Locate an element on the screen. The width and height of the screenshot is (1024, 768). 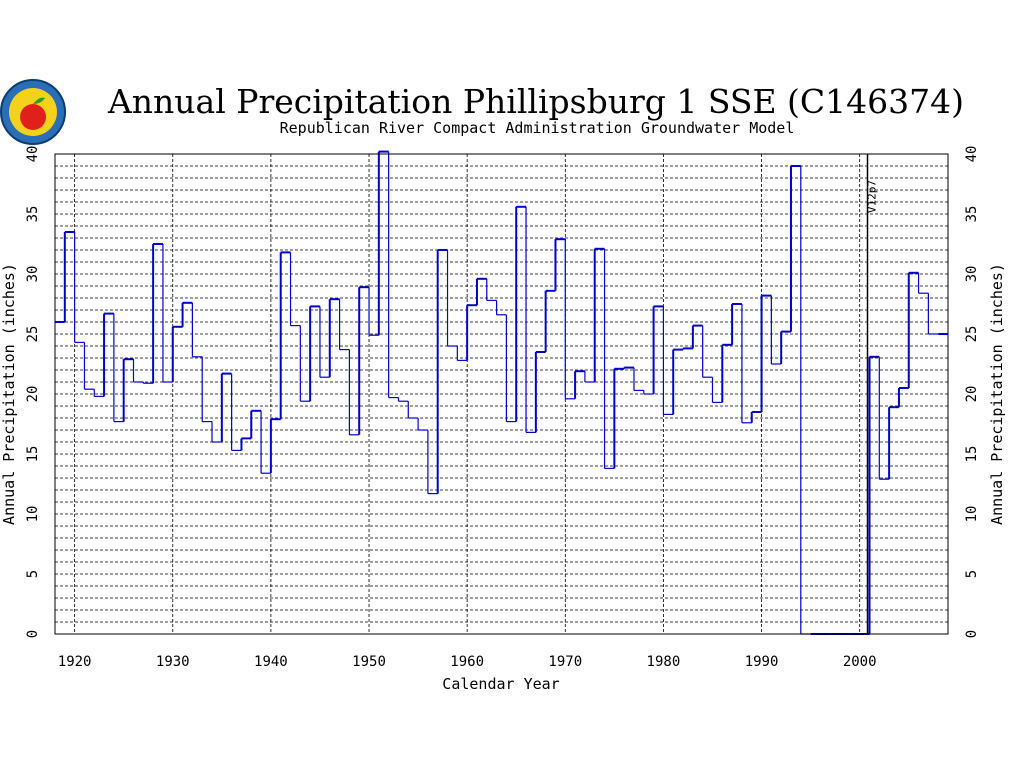
y-tick-label-right: 20 is located at coordinates (972, 394).